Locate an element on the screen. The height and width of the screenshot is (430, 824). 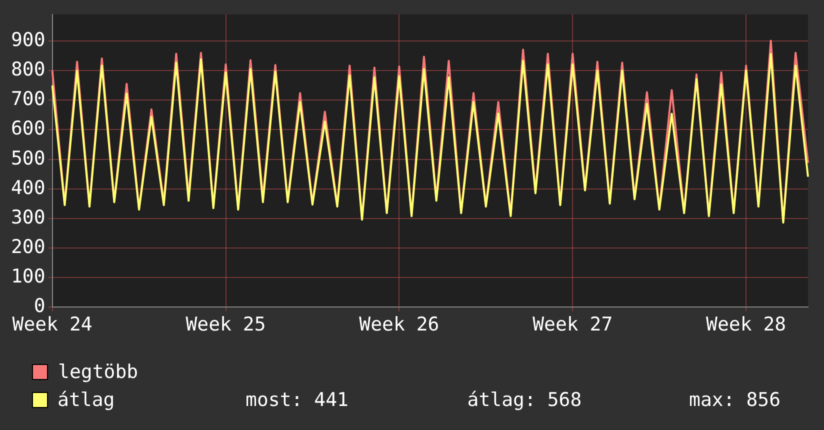
y-tick-label: 500 is located at coordinates (28, 158).